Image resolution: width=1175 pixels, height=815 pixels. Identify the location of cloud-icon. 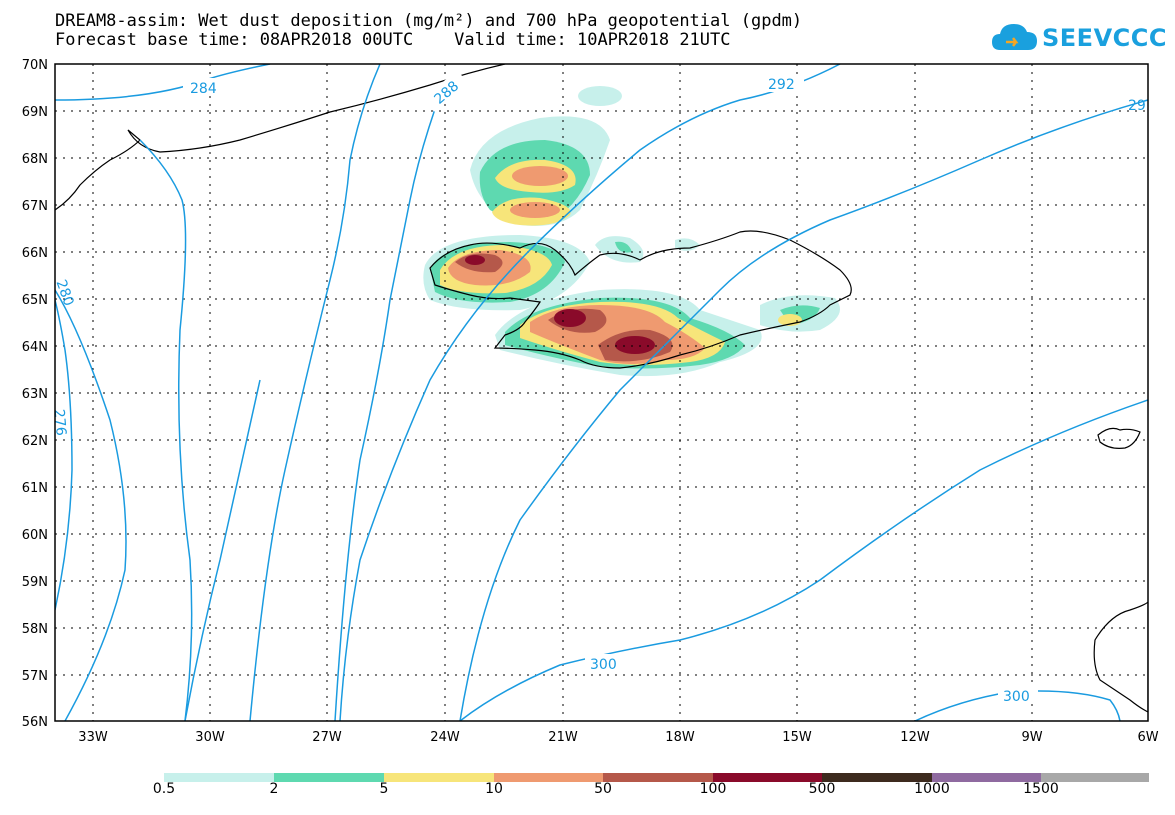
(1014, 37).